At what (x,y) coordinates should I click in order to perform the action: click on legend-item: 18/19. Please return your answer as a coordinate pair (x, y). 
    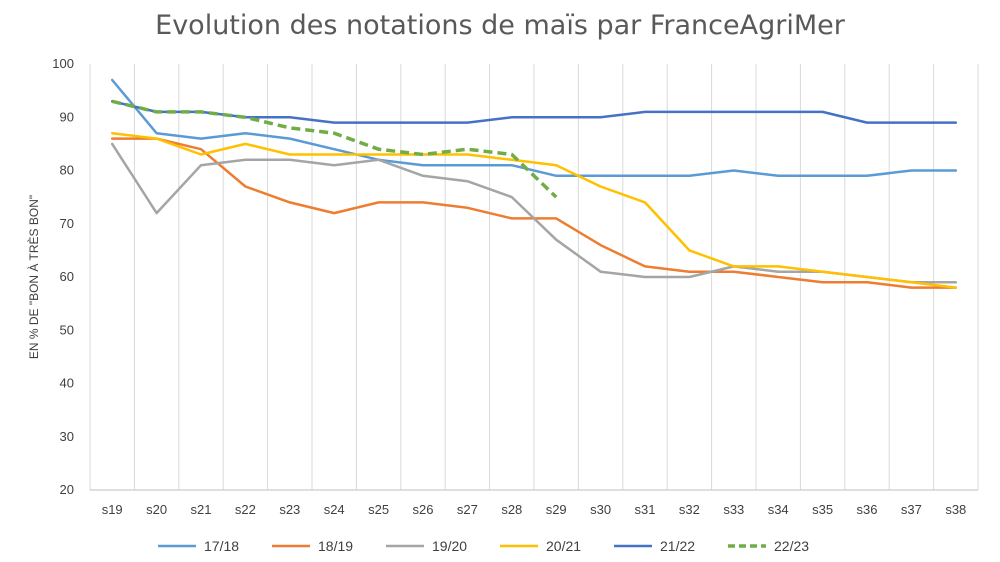
    Looking at the image, I should click on (312, 546).